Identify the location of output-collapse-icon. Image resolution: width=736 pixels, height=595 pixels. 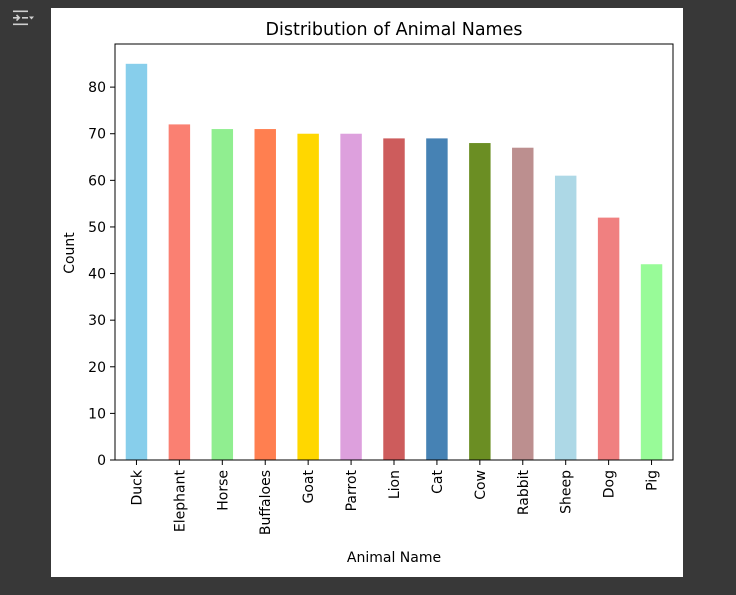
(23, 18).